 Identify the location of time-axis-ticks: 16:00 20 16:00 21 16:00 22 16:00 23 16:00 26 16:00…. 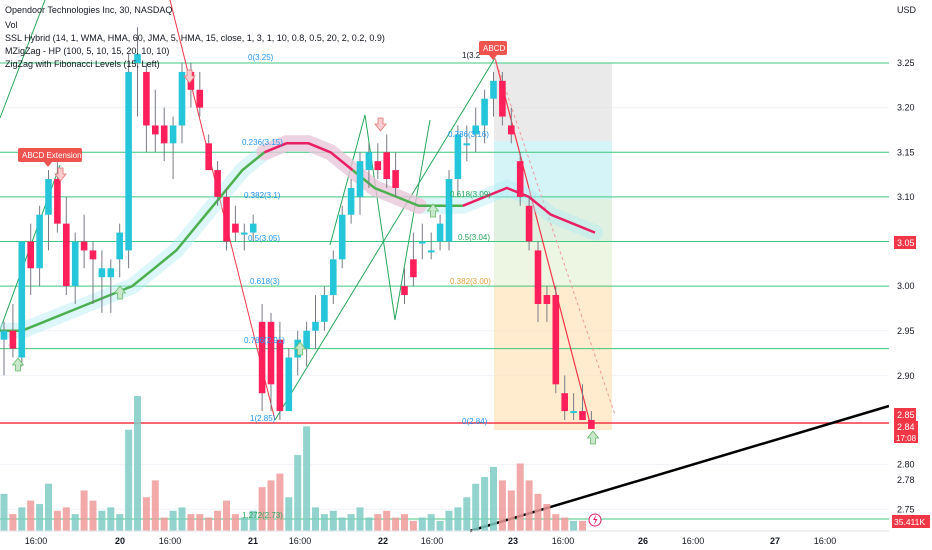
(431, 541).